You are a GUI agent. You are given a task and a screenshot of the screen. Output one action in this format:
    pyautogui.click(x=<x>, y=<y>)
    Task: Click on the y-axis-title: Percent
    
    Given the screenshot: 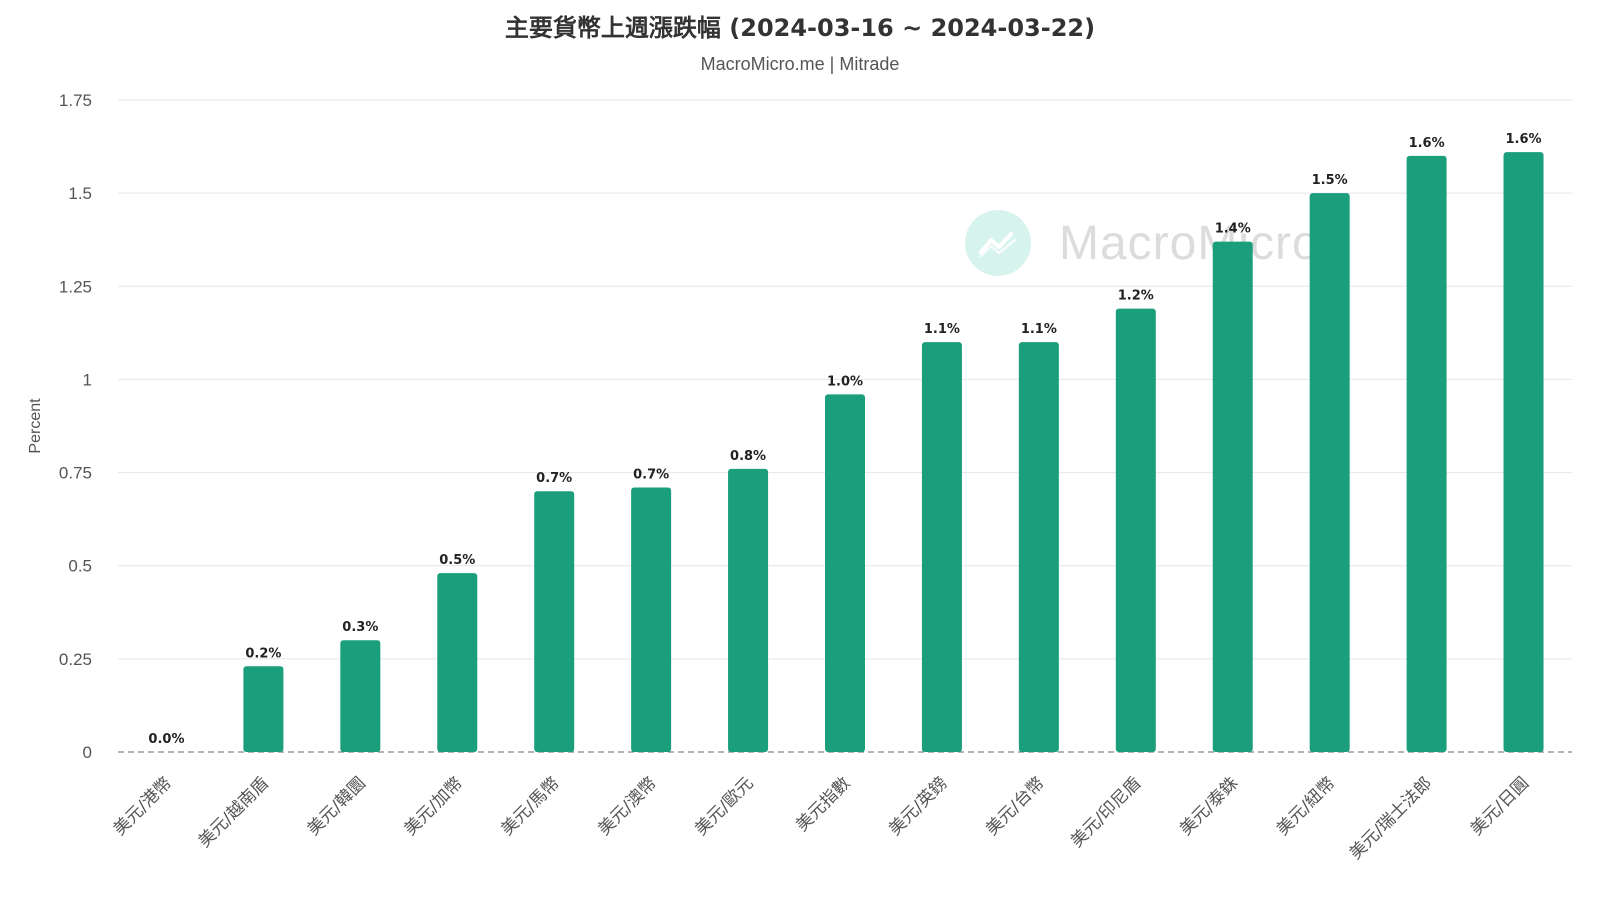 What is the action you would take?
    pyautogui.click(x=35, y=426)
    